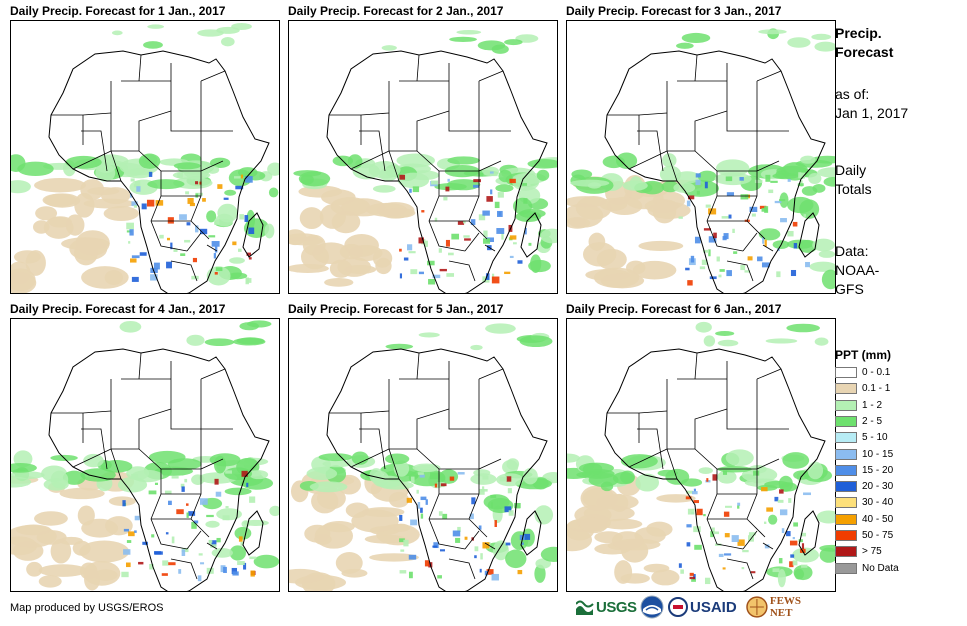 Image resolution: width=967 pixels, height=626 pixels. Describe the element at coordinates (852, 94) in the screenshot. I see `asof-label: as of:` at that location.